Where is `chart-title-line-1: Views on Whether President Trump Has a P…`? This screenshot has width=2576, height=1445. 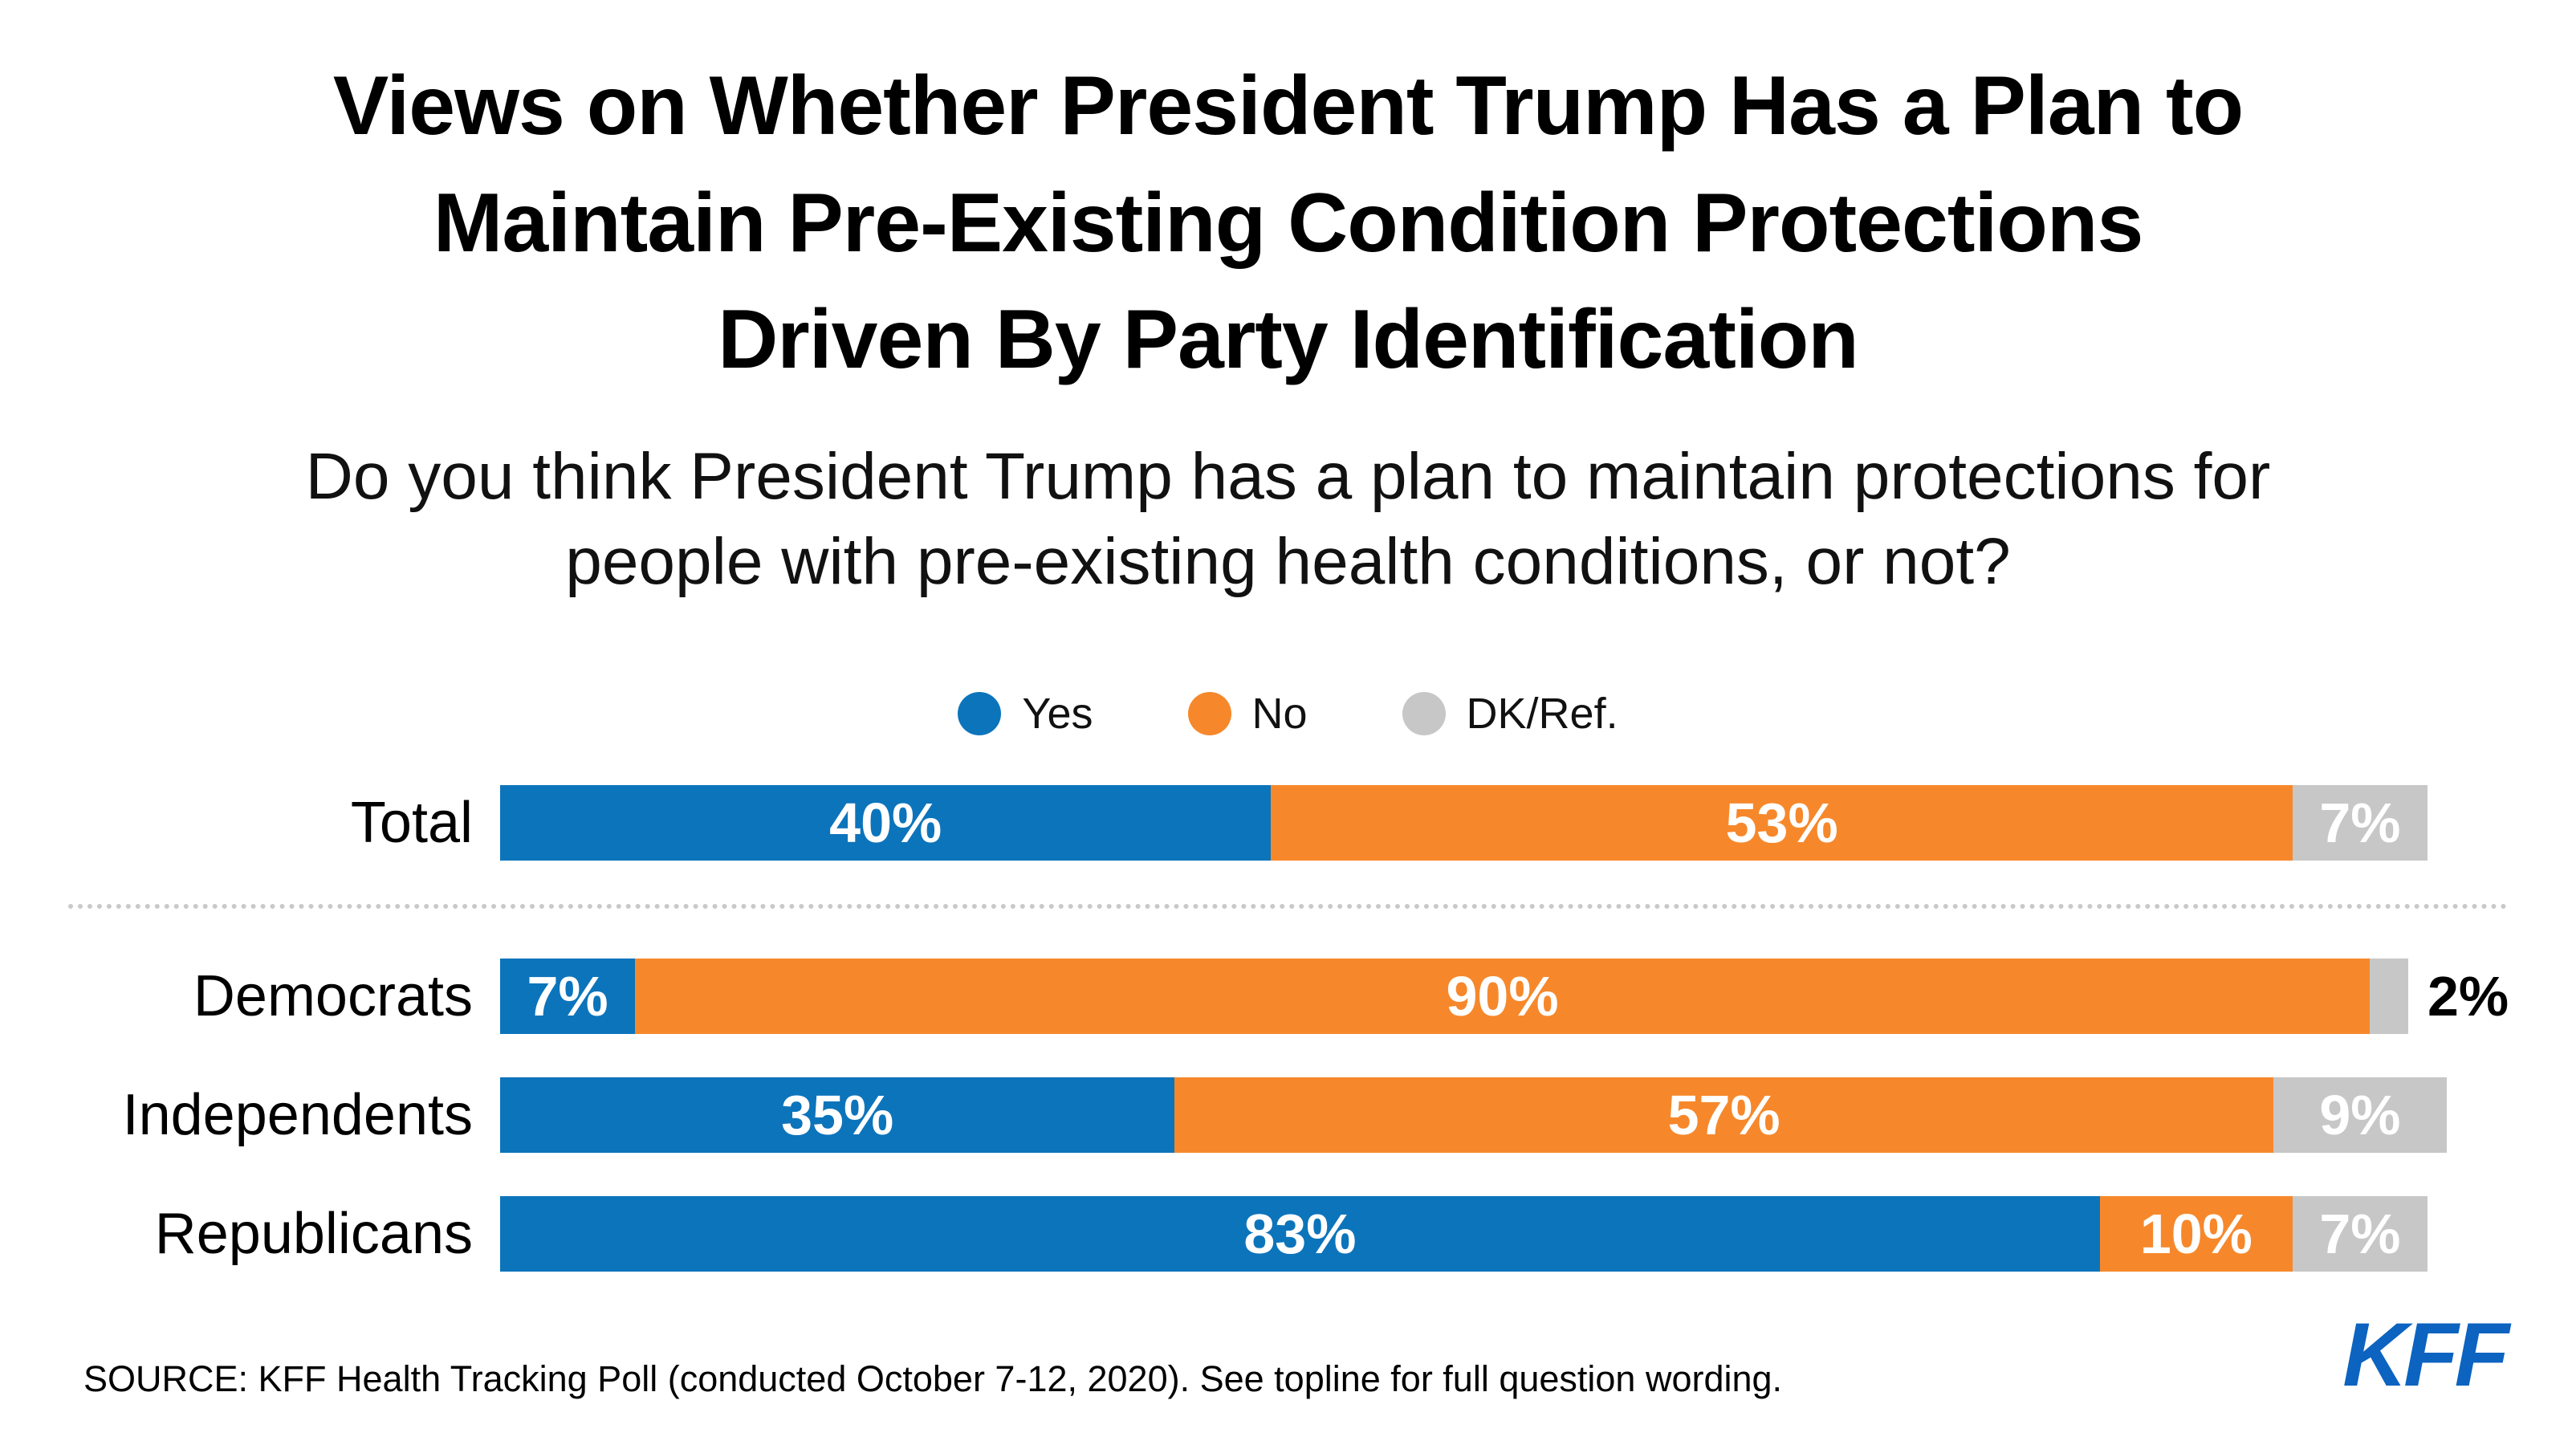
chart-title-line-1: Views on Whether President Trump Has a P… is located at coordinates (1288, 106).